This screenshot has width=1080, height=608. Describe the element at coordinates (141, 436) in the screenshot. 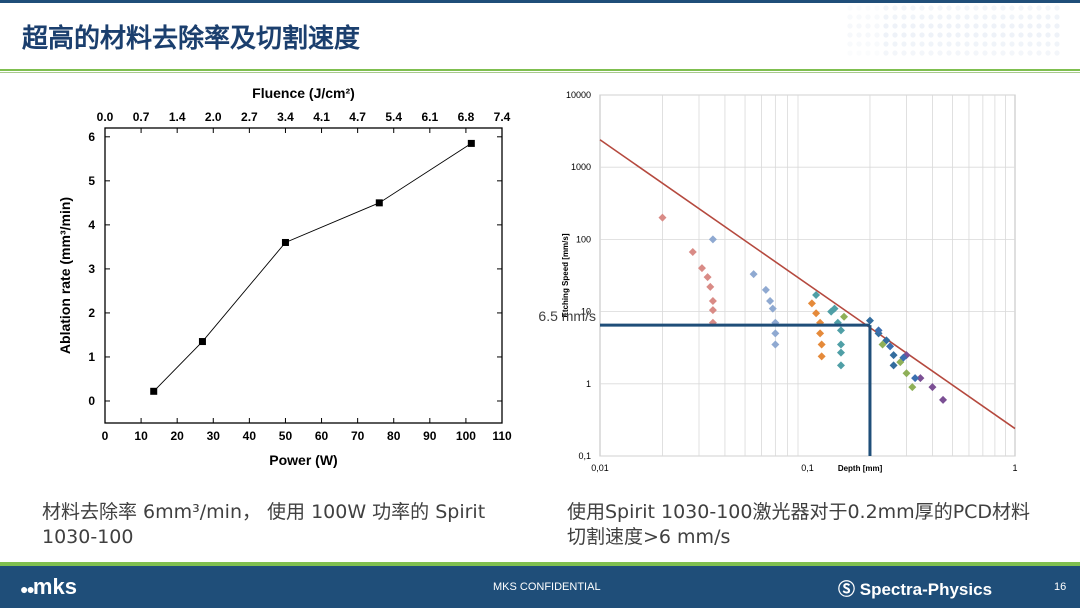

I see `x-tick-label: 10` at that location.